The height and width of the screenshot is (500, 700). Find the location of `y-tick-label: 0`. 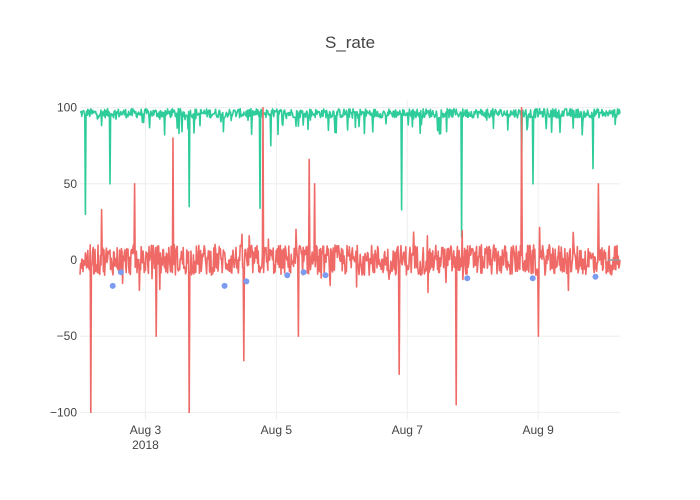

y-tick-label: 0 is located at coordinates (73, 260).